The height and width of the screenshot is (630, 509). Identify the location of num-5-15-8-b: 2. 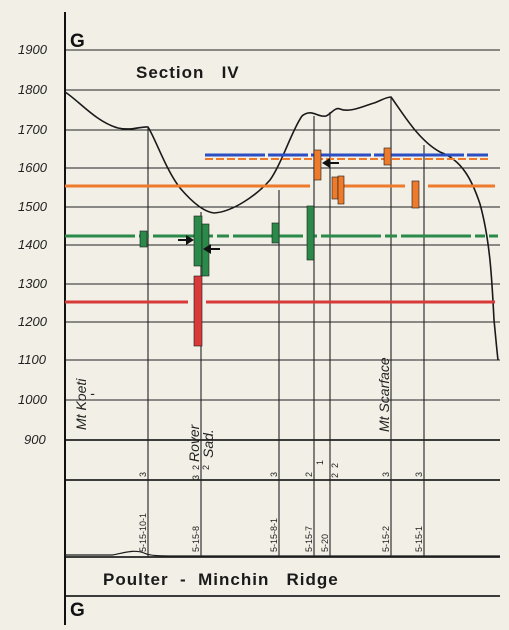
(206, 467).